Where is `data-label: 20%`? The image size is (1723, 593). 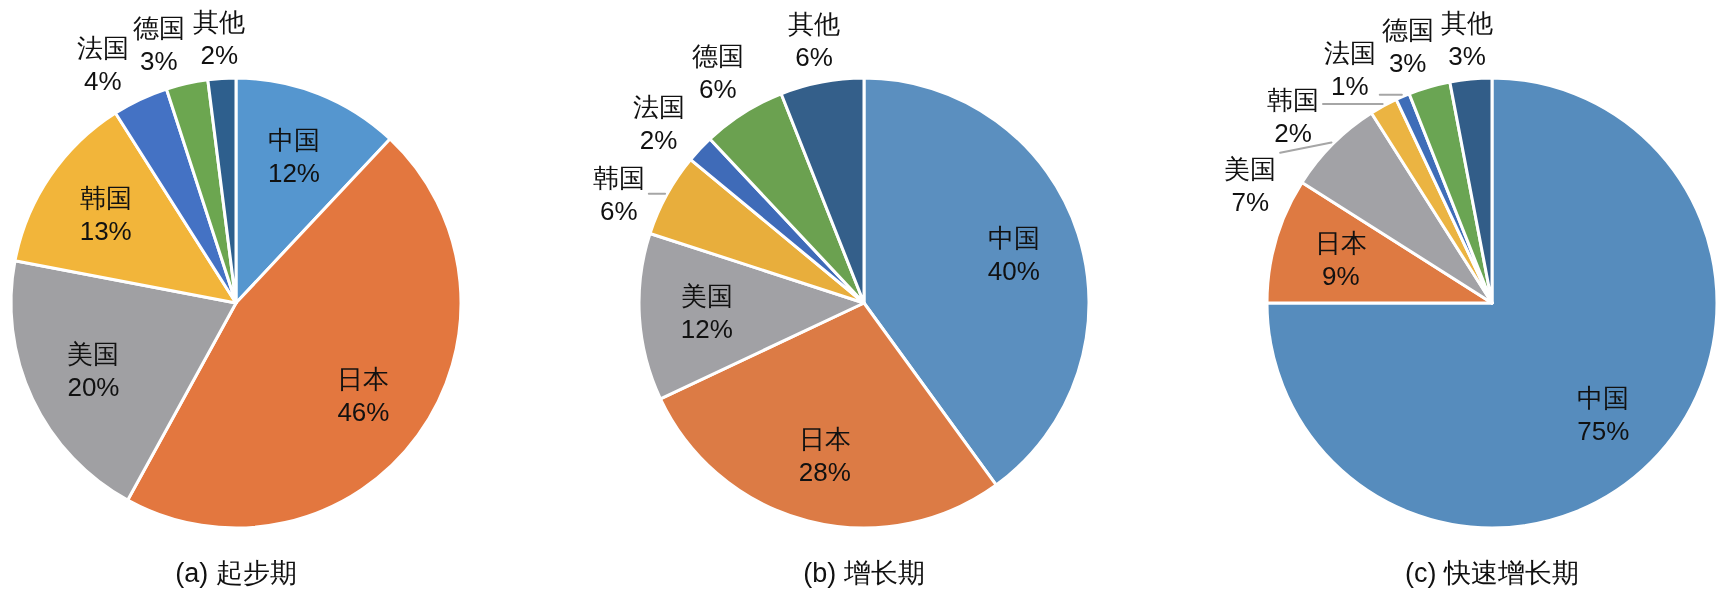
data-label: 20% is located at coordinates (93, 386).